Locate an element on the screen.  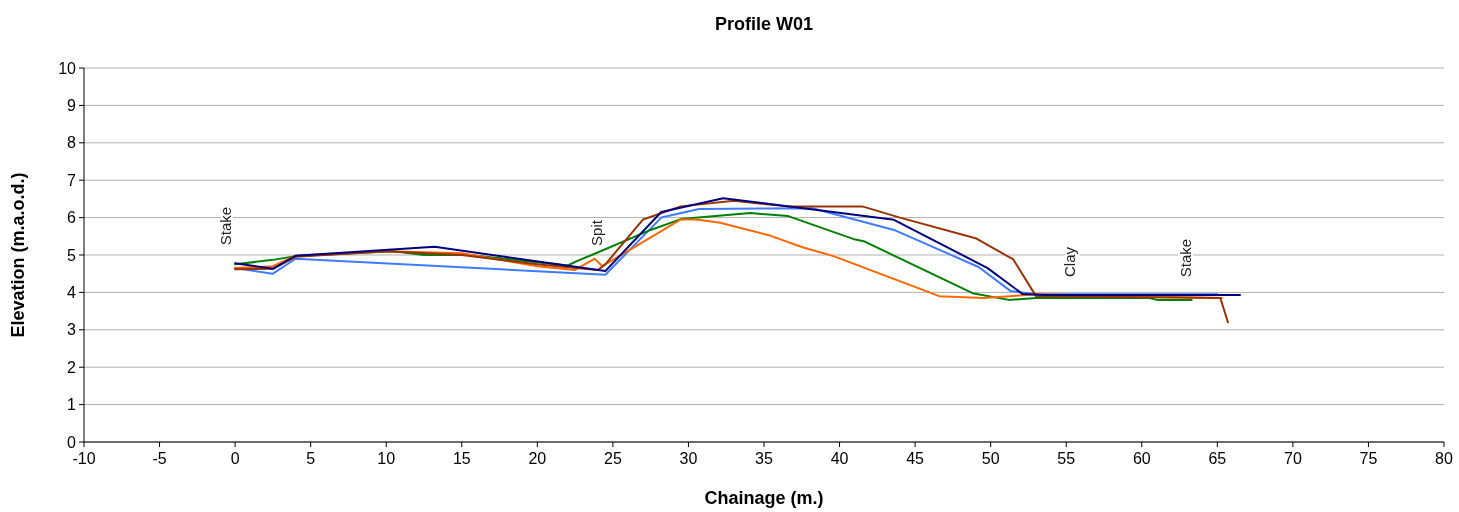
x-tick-label: 0 is located at coordinates (235, 458).